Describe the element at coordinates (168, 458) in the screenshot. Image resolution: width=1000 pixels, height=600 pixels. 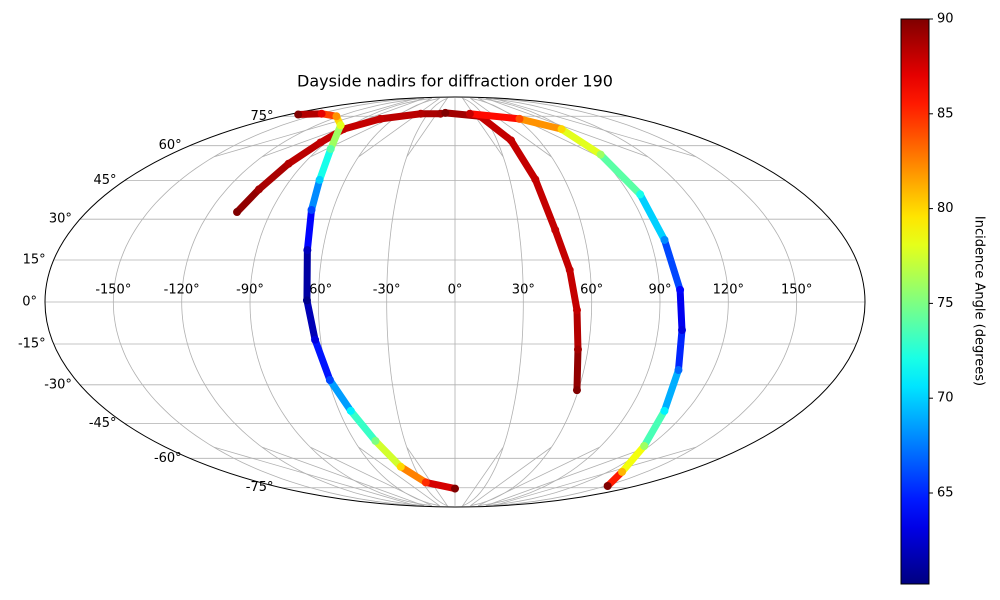
I see `y-tick-label: -60°` at that location.